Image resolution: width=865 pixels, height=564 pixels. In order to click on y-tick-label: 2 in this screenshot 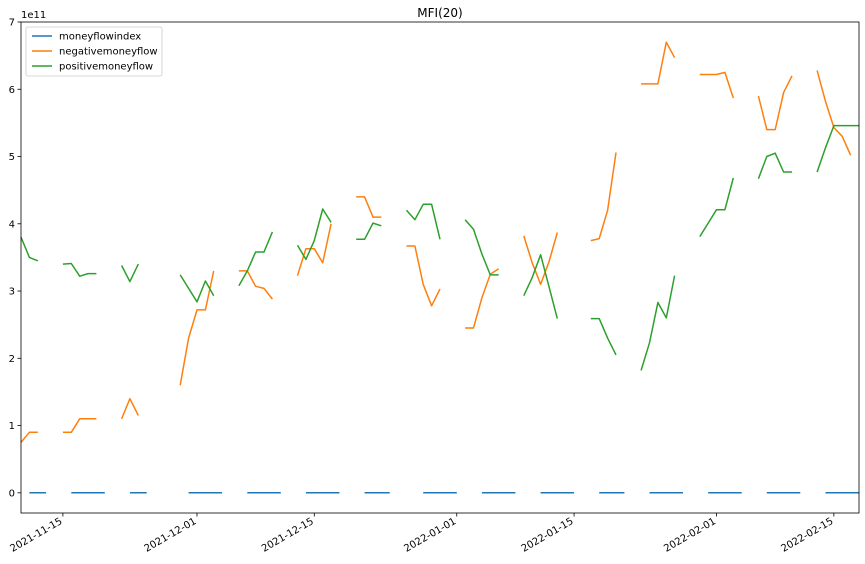, I will do `click(12, 359)`.